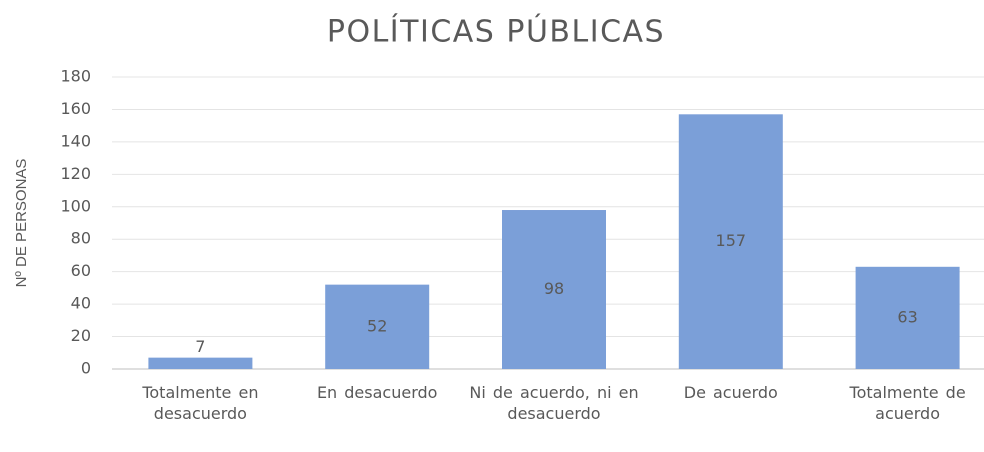 This screenshot has height=452, width=984. I want to click on y-tick-label: 20, so click(81, 335).